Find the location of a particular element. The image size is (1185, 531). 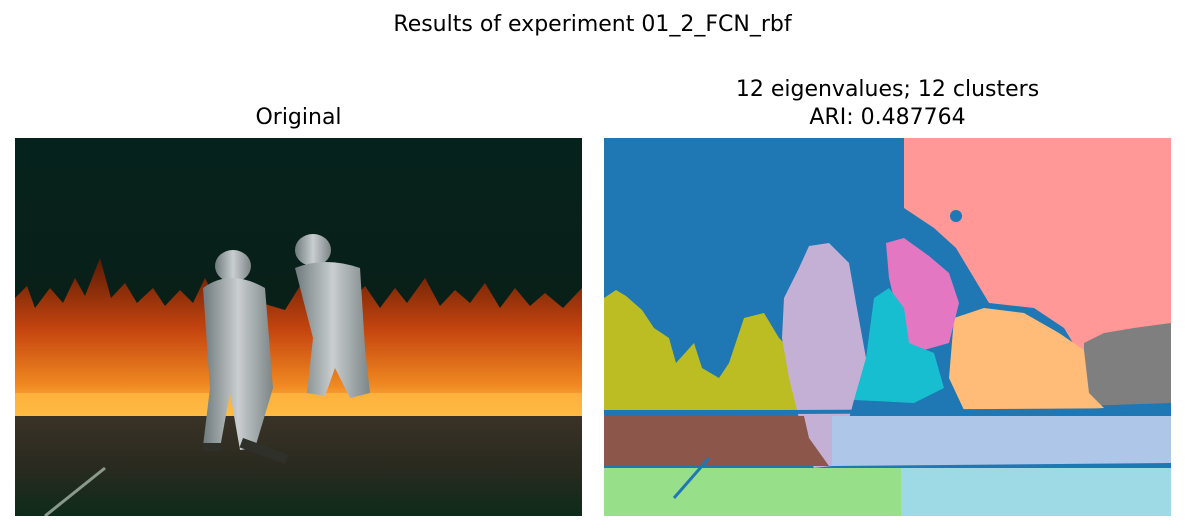

panel-title-line: ARI: 0.487764 is located at coordinates (887, 117).